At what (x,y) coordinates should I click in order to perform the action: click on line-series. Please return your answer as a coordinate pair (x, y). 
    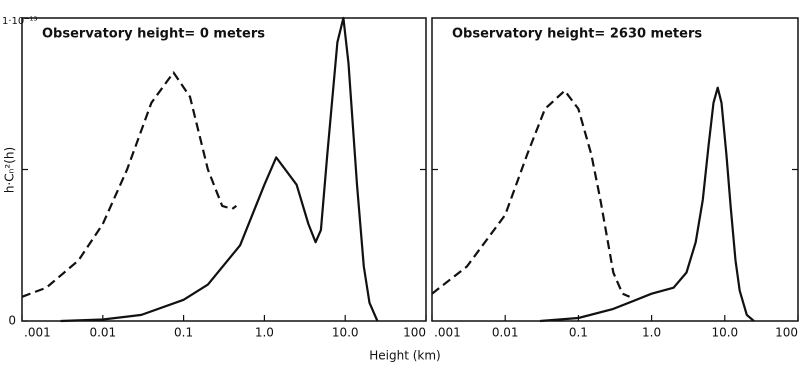
    Looking at the image, I should click on (531, 193).